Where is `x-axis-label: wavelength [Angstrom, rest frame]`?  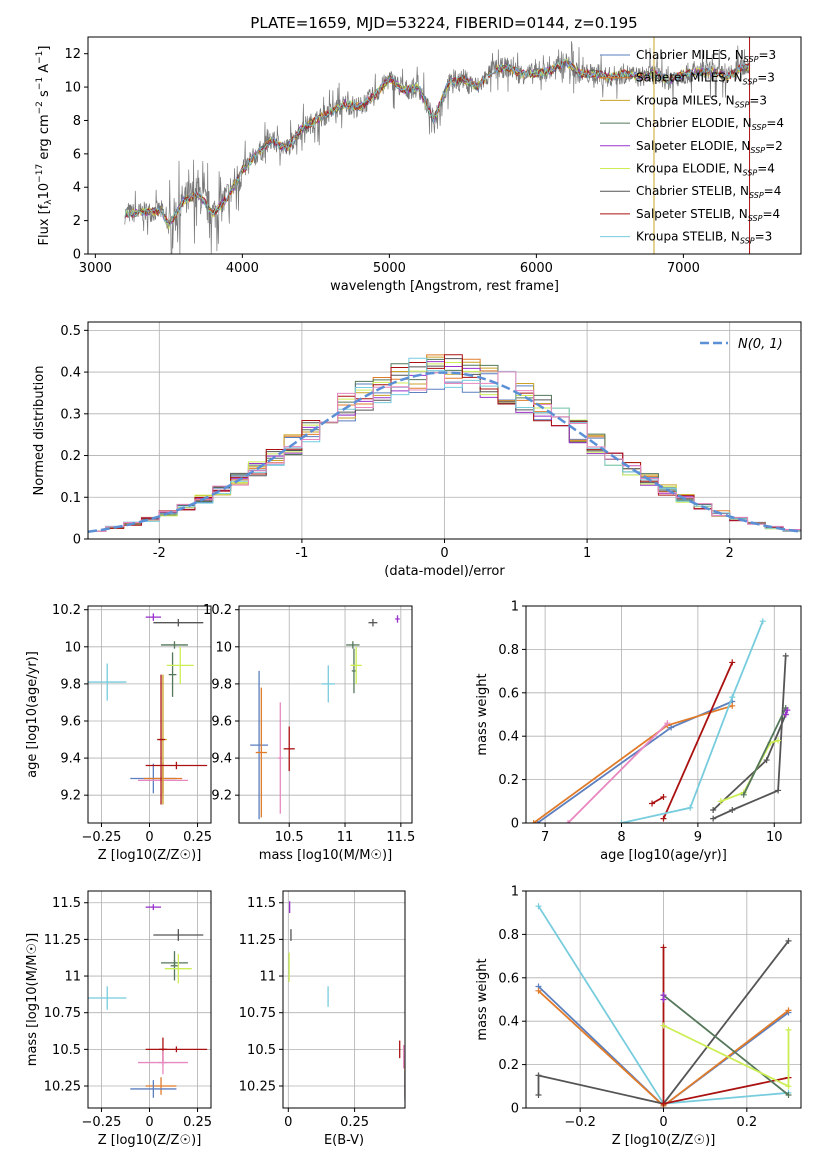 x-axis-label: wavelength [Angstrom, rest frame] is located at coordinates (444, 286).